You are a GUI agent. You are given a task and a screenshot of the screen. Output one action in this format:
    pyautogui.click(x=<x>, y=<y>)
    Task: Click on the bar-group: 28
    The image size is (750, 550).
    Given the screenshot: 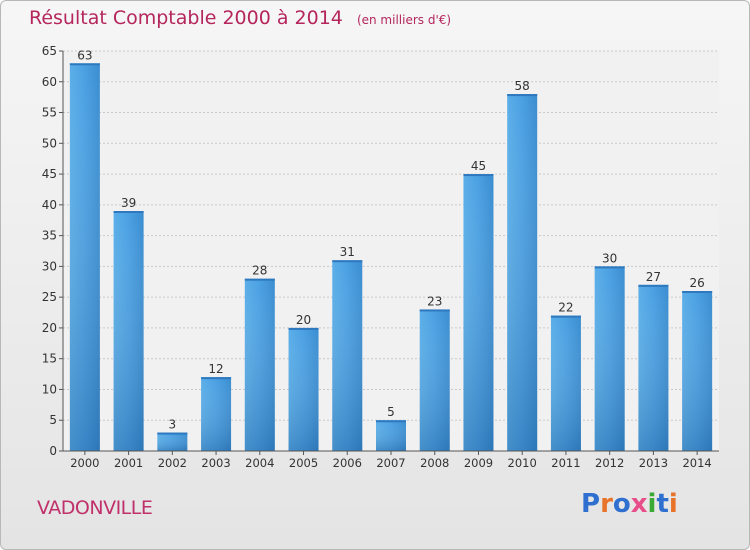 What is the action you would take?
    pyautogui.click(x=259, y=357)
    